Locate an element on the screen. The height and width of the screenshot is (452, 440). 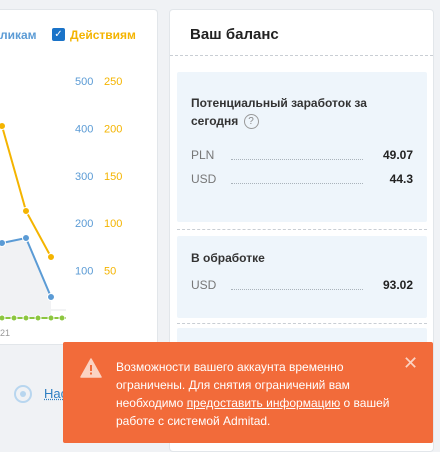
amount-value: 49.07 is located at coordinates (397, 155).